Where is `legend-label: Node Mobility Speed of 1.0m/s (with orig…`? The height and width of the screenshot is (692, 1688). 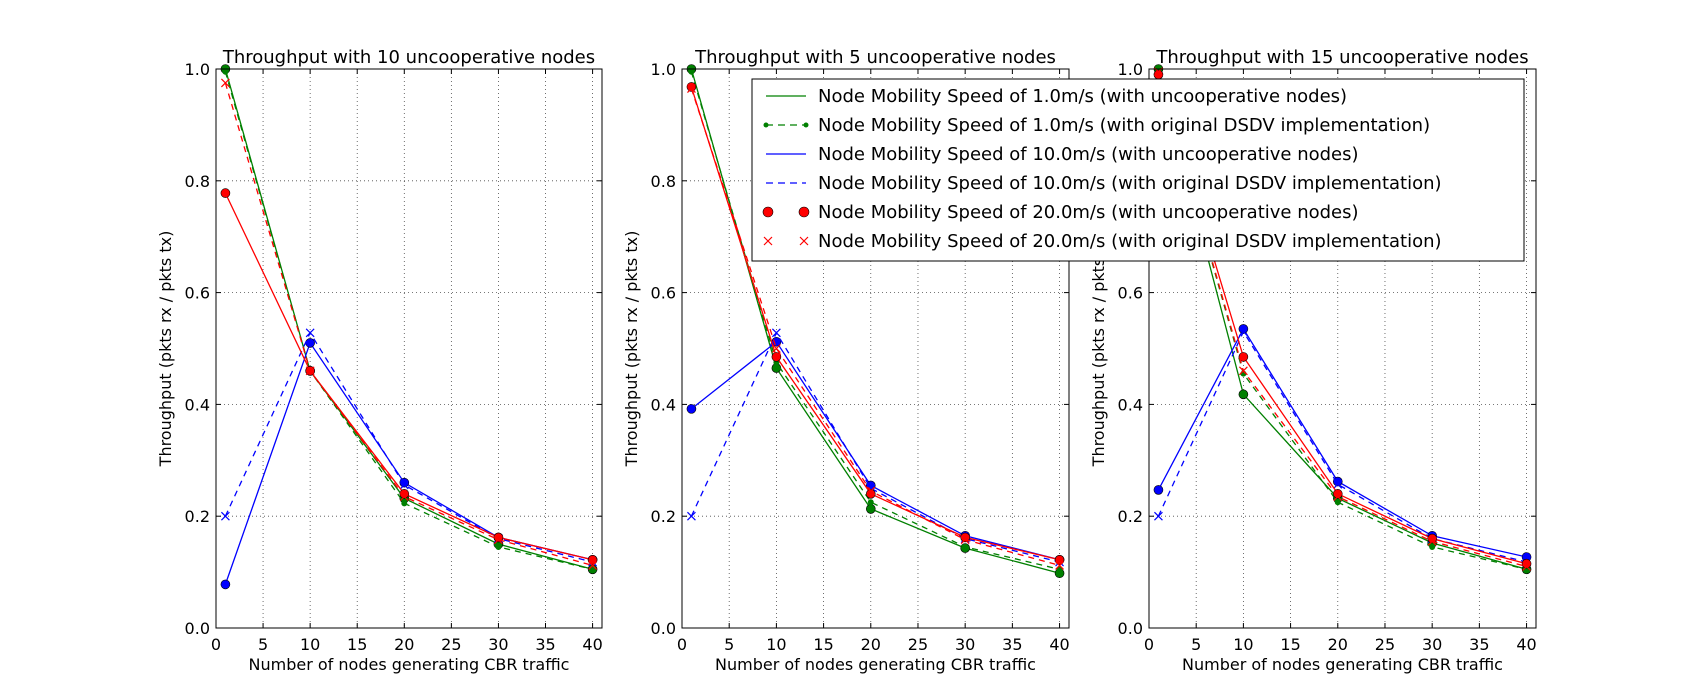 legend-label: Node Mobility Speed of 1.0m/s (with orig… is located at coordinates (1124, 125).